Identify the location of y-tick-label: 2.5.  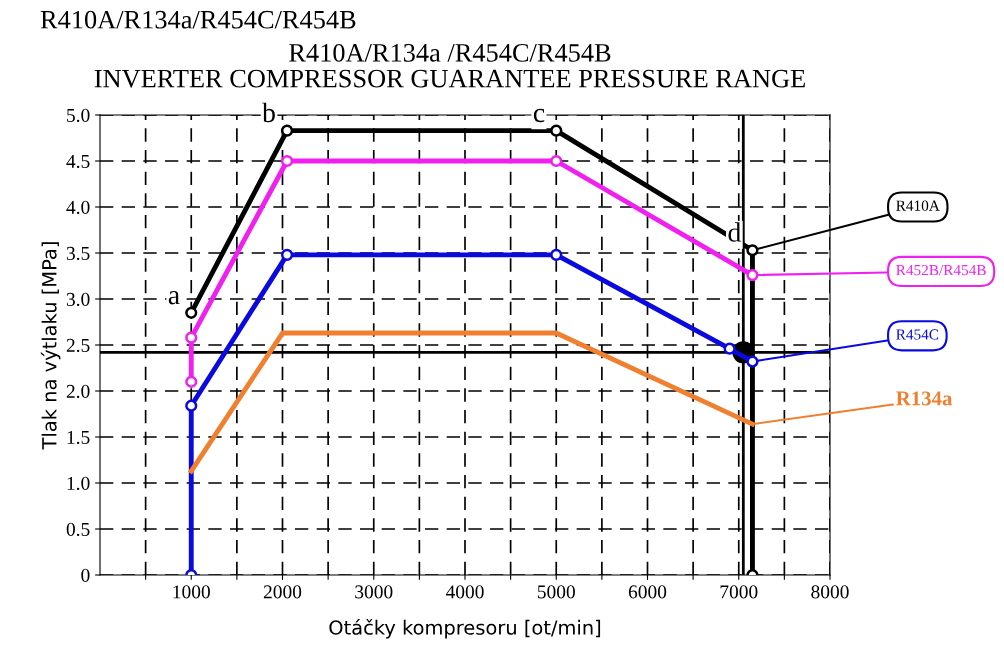
(78, 345).